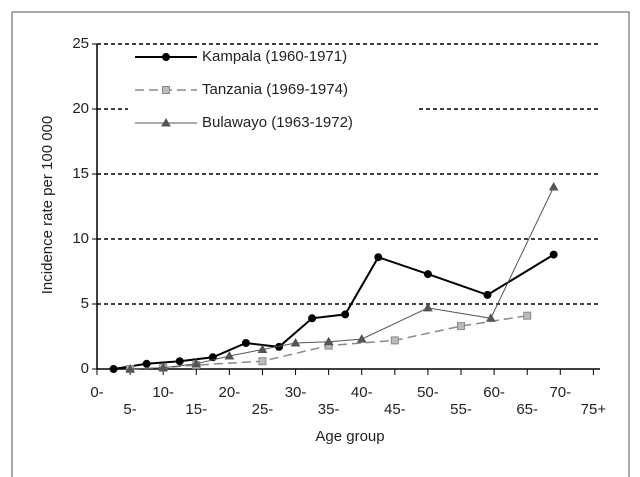  I want to click on x-tick-label: 5-, so click(129, 409).